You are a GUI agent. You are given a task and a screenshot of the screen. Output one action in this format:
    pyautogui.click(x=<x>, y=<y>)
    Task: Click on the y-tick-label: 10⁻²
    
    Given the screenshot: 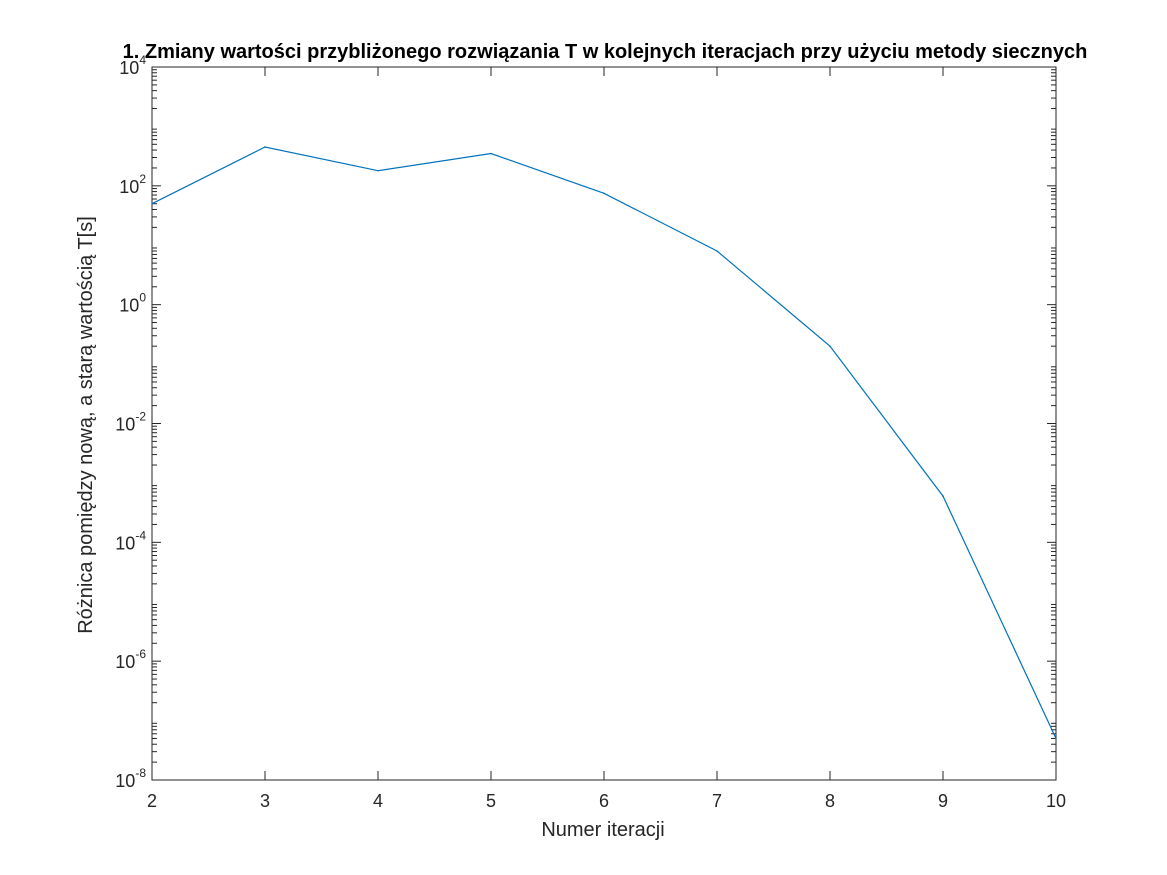 What is the action you would take?
    pyautogui.click(x=130, y=422)
    